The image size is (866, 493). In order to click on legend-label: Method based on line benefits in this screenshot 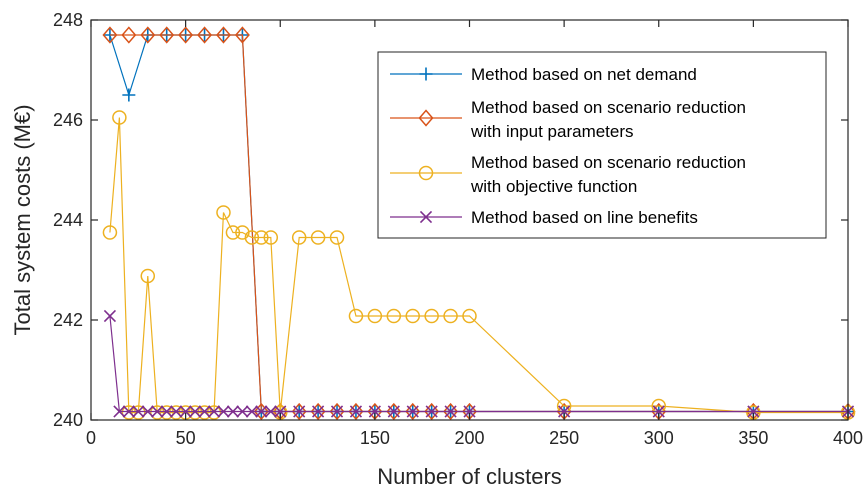, I will do `click(584, 217)`.